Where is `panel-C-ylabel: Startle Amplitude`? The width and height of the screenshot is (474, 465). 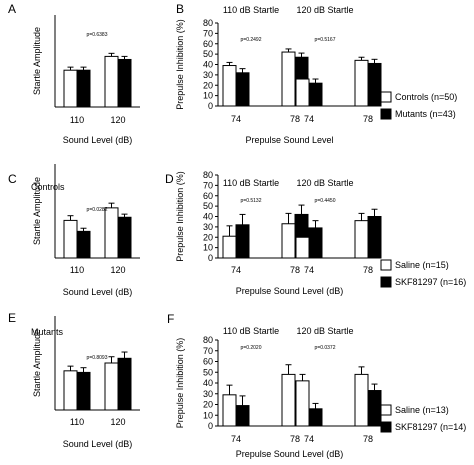
panel-C-ylabel: Startle Amplitude is located at coordinates (37, 211).